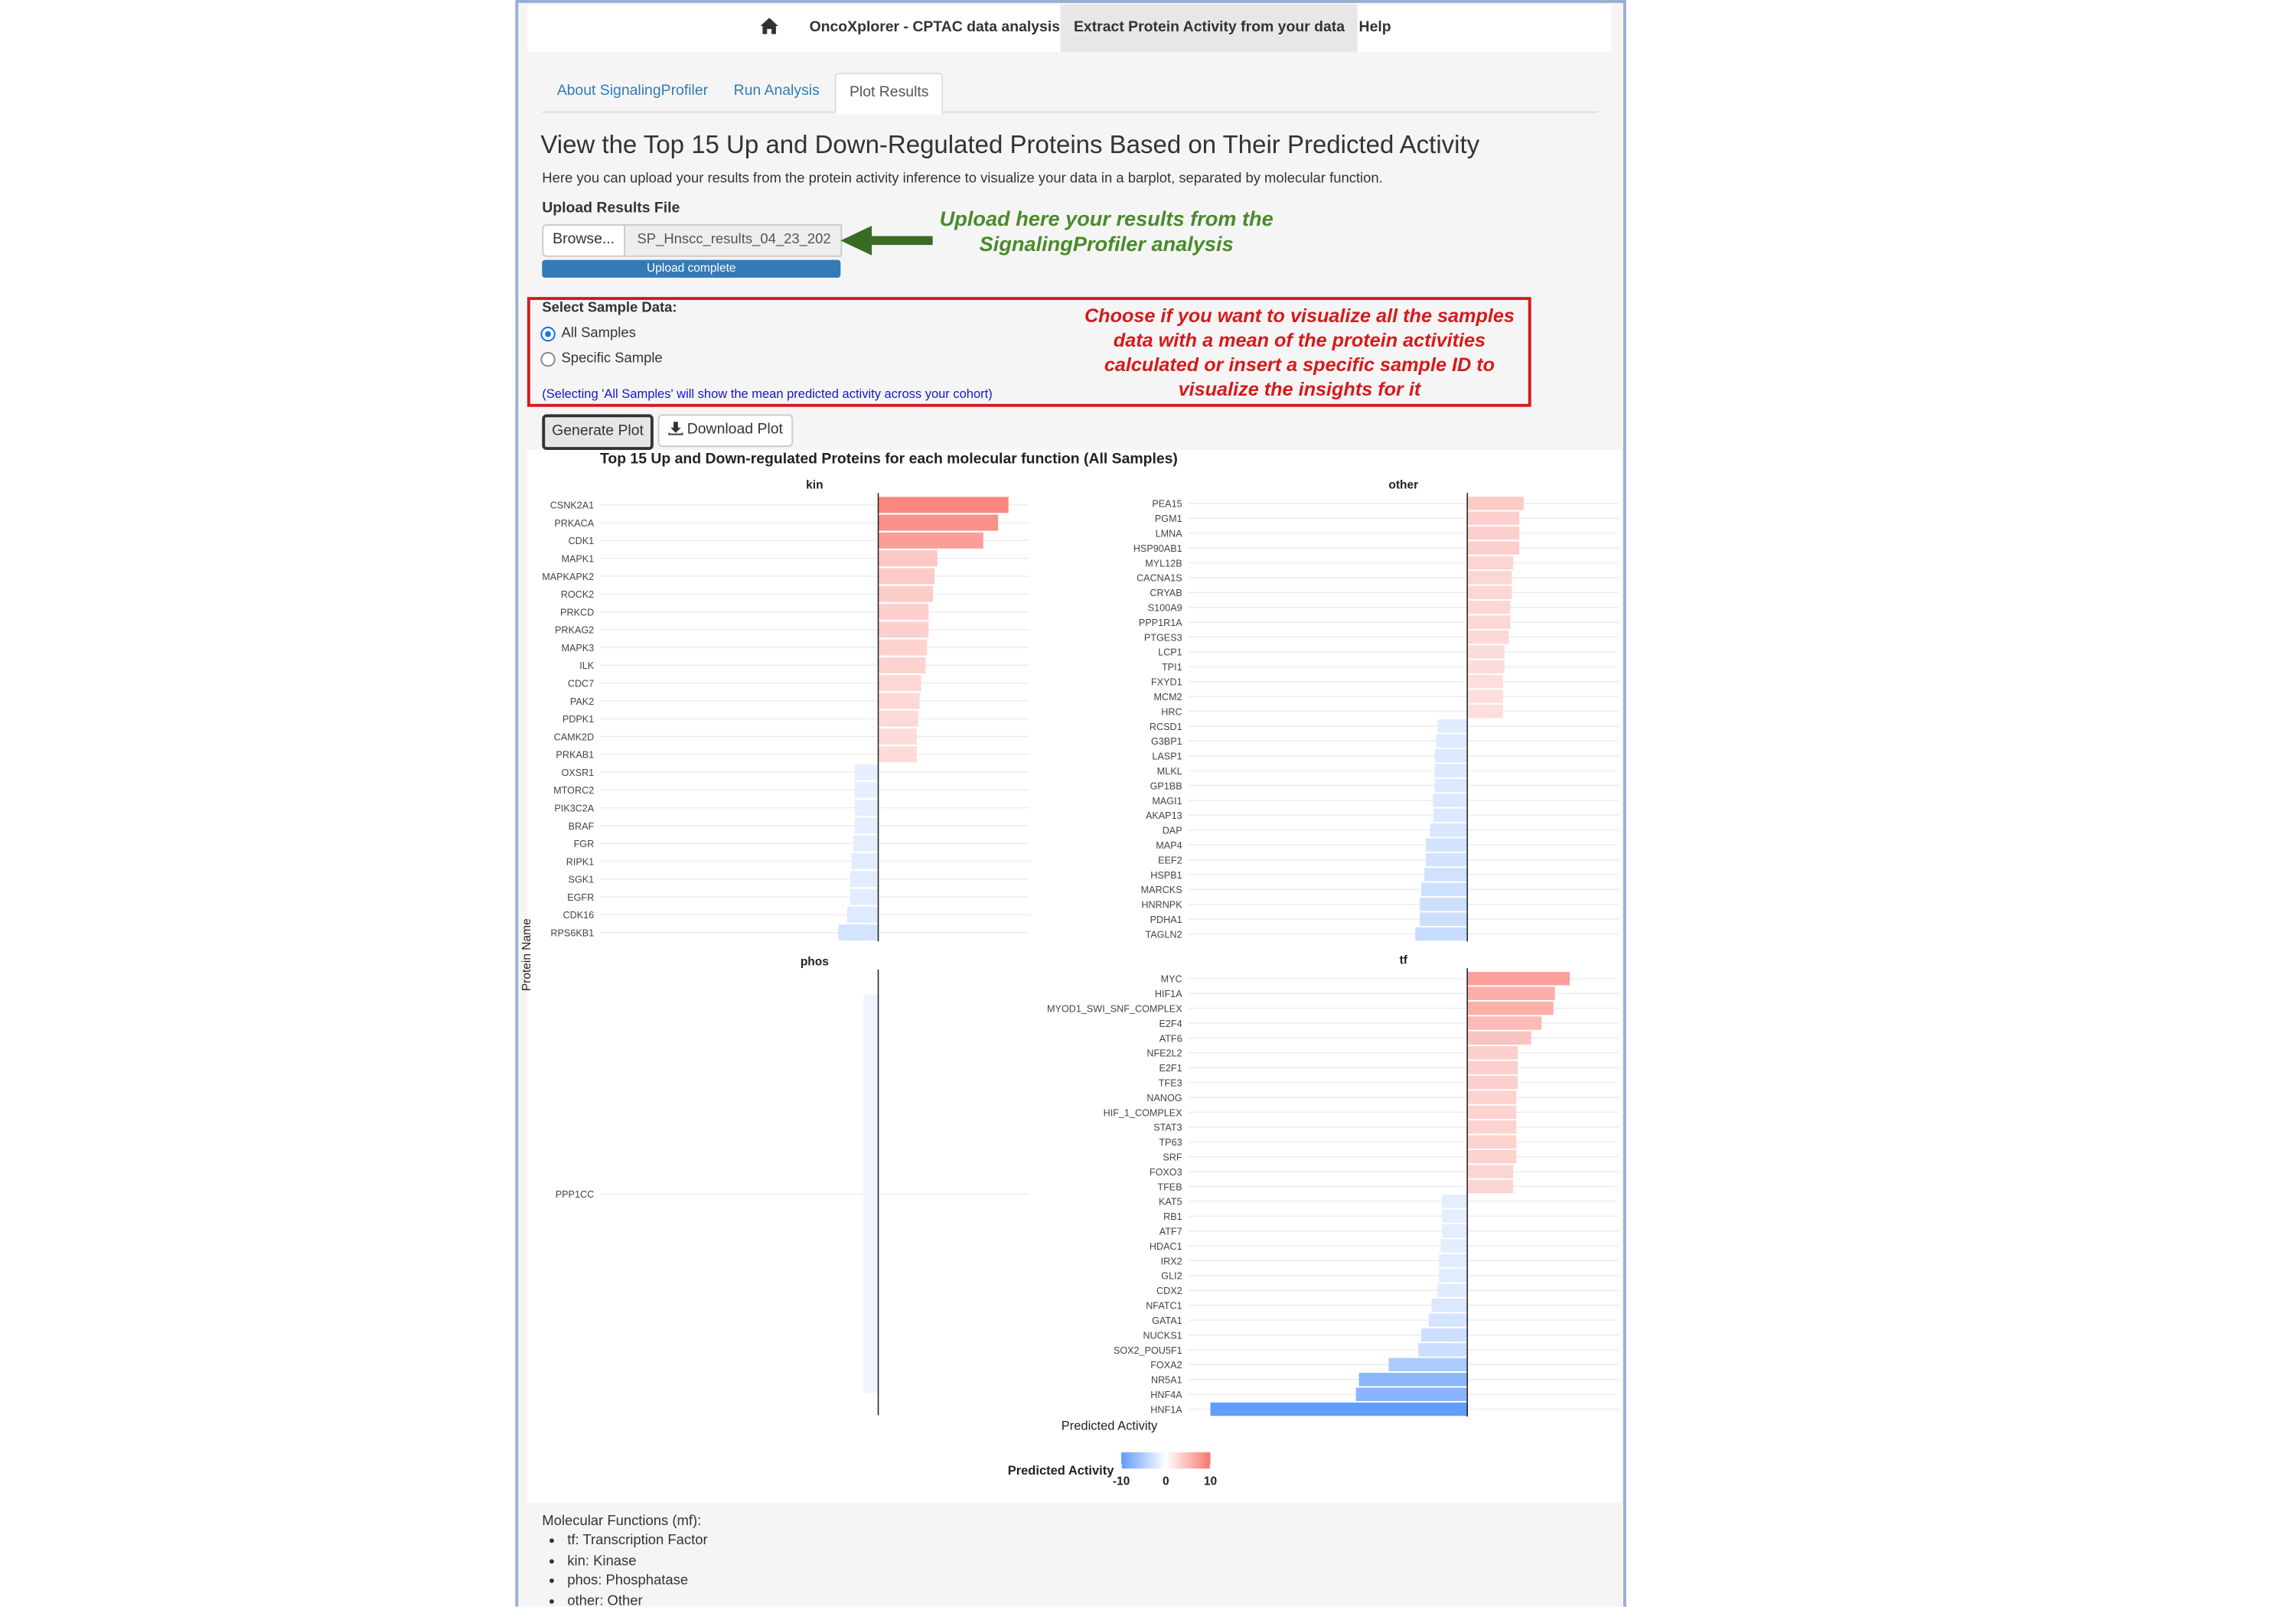  I want to click on generate-button: Generate Plot, so click(598, 432).